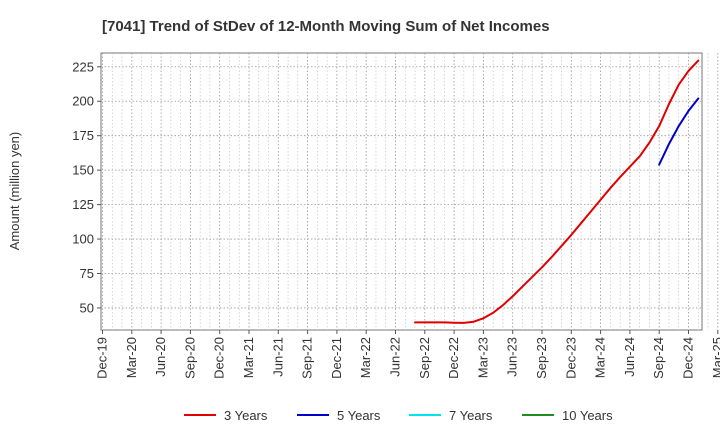 The image size is (720, 440). I want to click on x-tick-label: Sep-21, so click(307, 358).